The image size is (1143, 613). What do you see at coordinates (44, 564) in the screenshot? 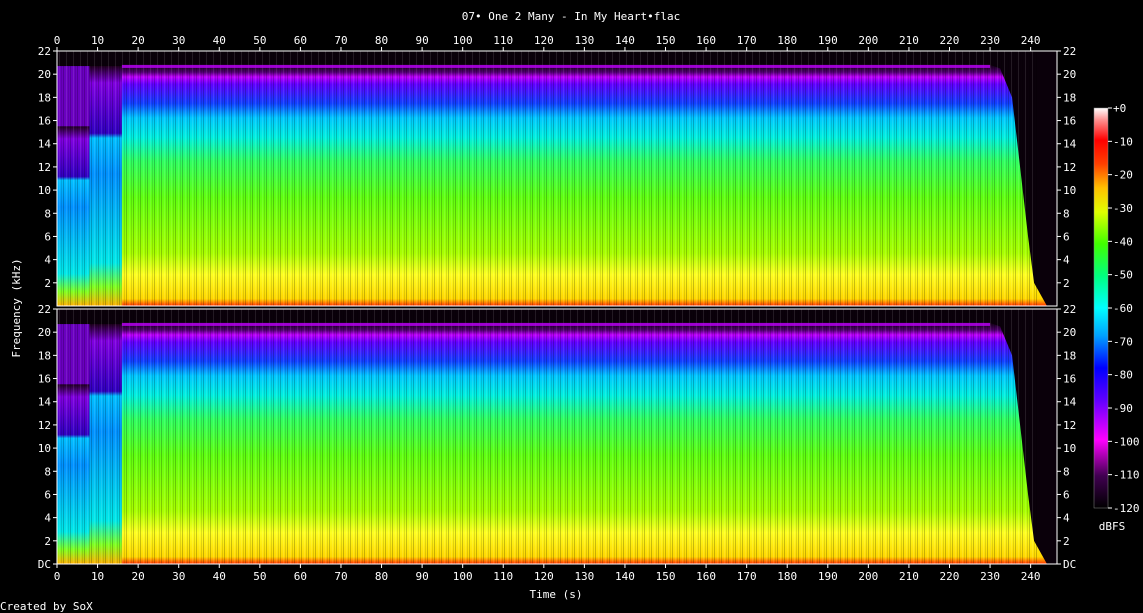
I see `y-tick-label-left: DC` at bounding box center [44, 564].